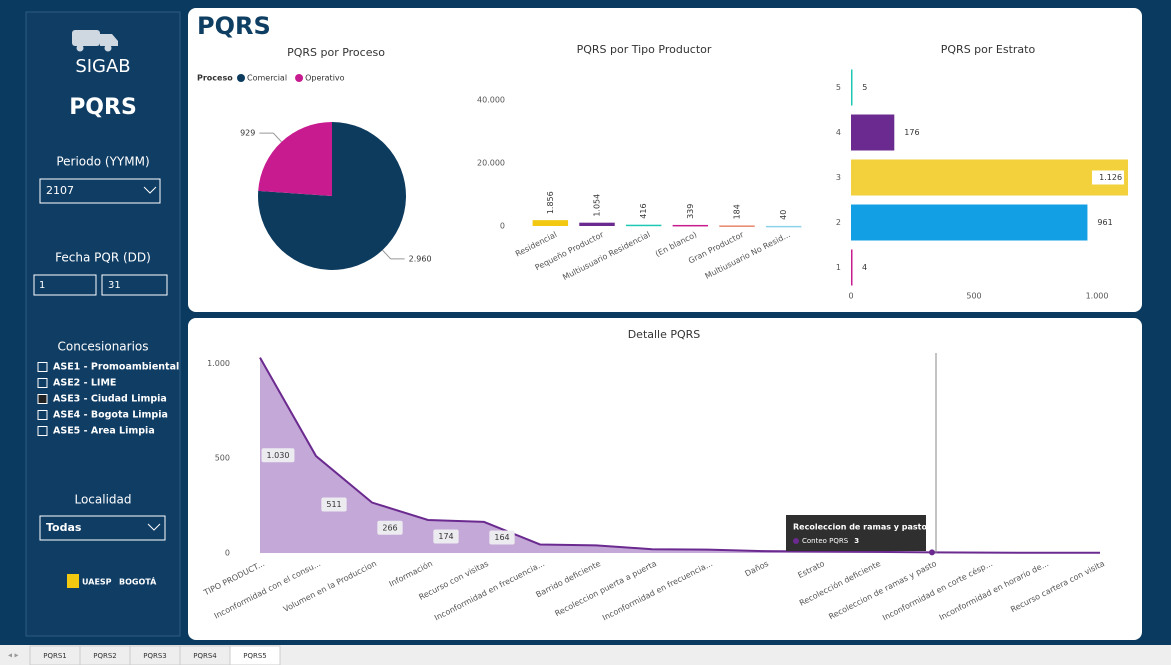  I want to click on logo-text: SIGAB, so click(102, 66).